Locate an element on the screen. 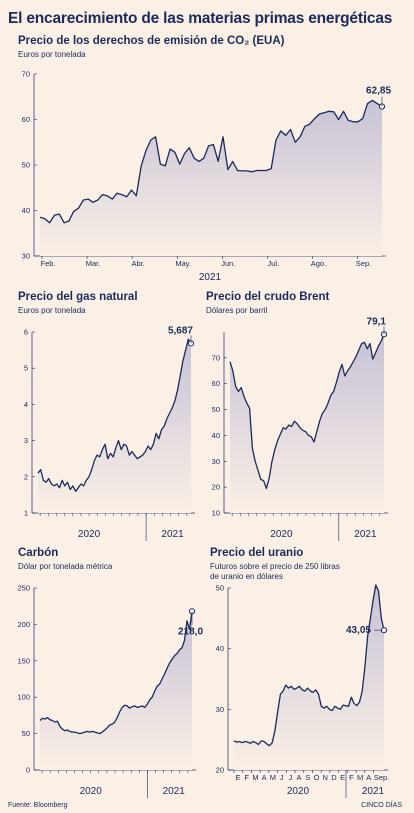 This screenshot has width=414, height=813. brent-title: Precio del crudo Brent is located at coordinates (268, 297).